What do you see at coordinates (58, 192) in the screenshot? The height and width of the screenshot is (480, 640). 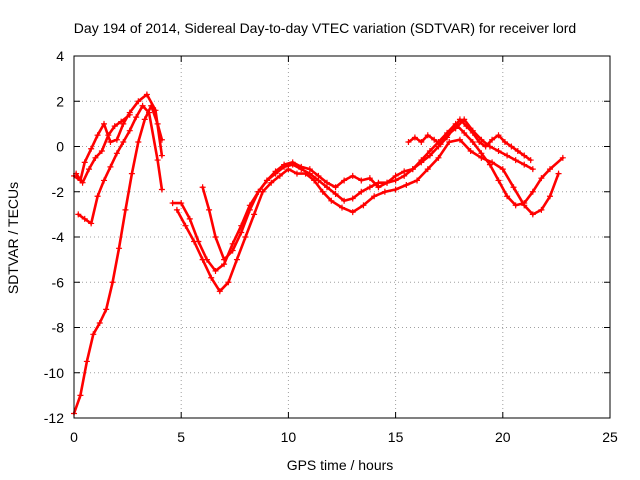 I see `y-tick-label: -2` at bounding box center [58, 192].